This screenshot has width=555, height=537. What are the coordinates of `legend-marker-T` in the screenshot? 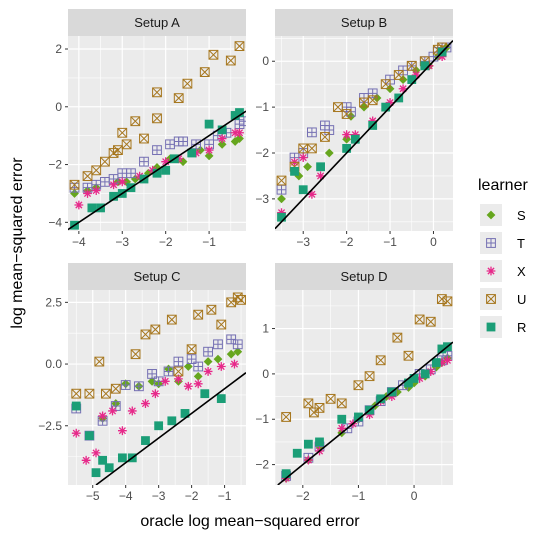 It's located at (491, 243).